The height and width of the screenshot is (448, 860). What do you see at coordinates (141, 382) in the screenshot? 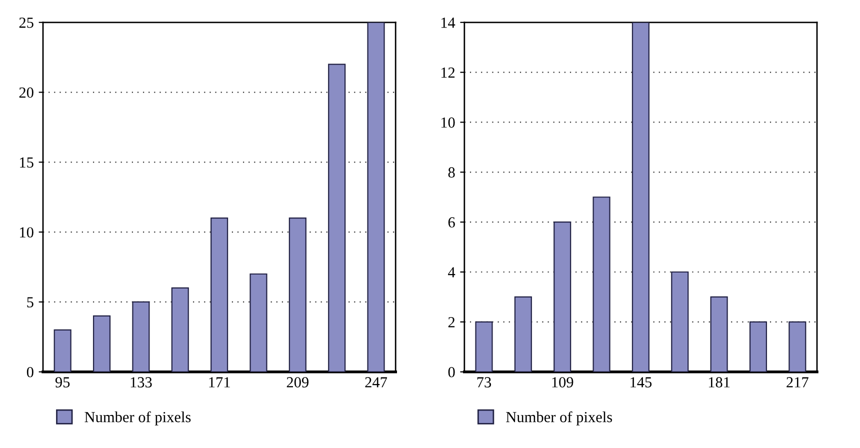
I see `x-tick-label: 133` at bounding box center [141, 382].